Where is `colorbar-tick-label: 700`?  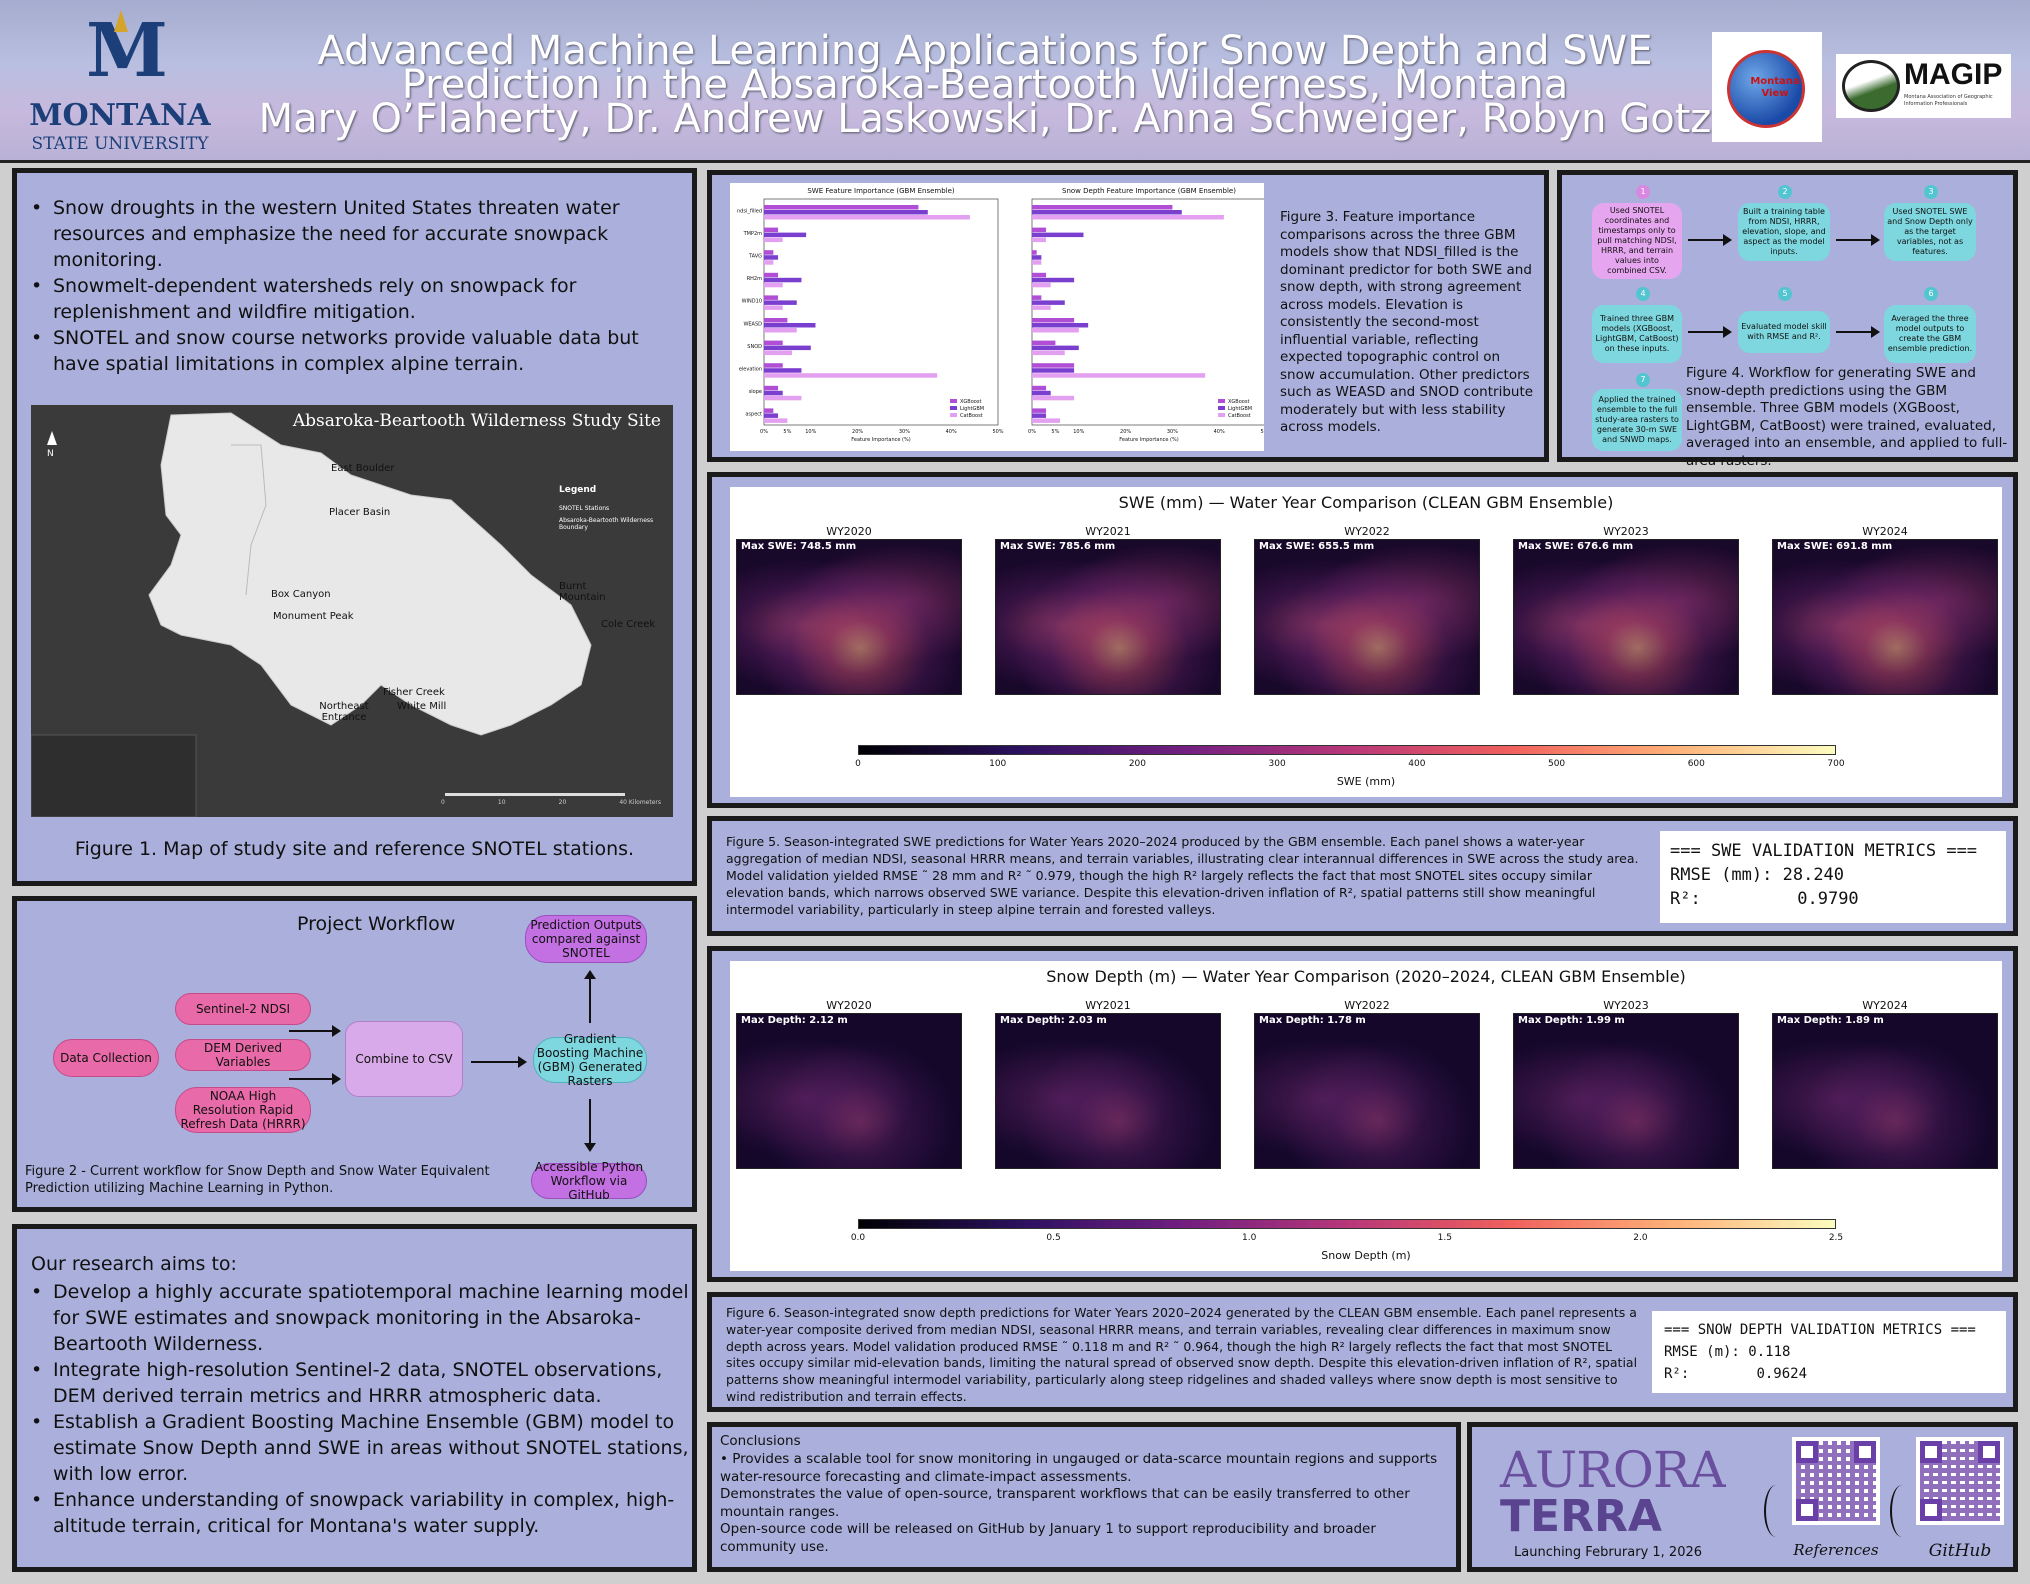
colorbar-tick-label: 700 is located at coordinates (1836, 764).